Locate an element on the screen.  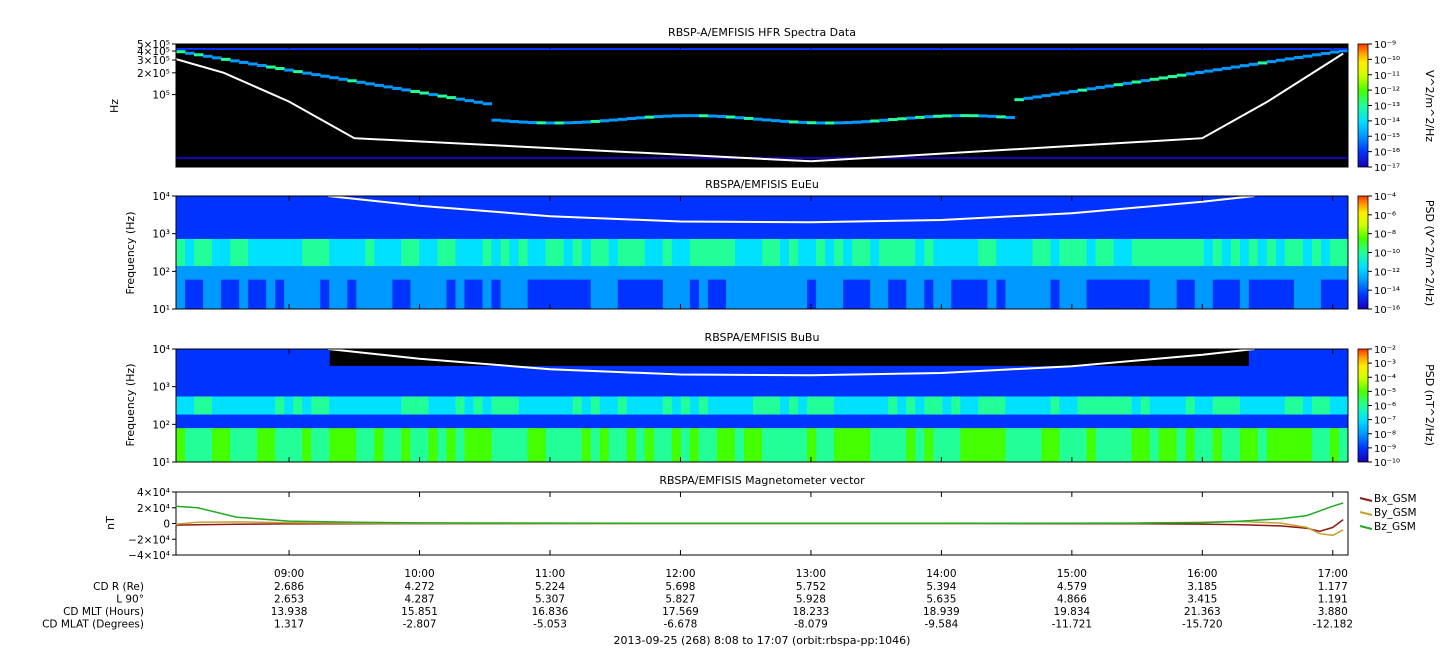
ephemeris-value: 5.307 is located at coordinates (550, 600).